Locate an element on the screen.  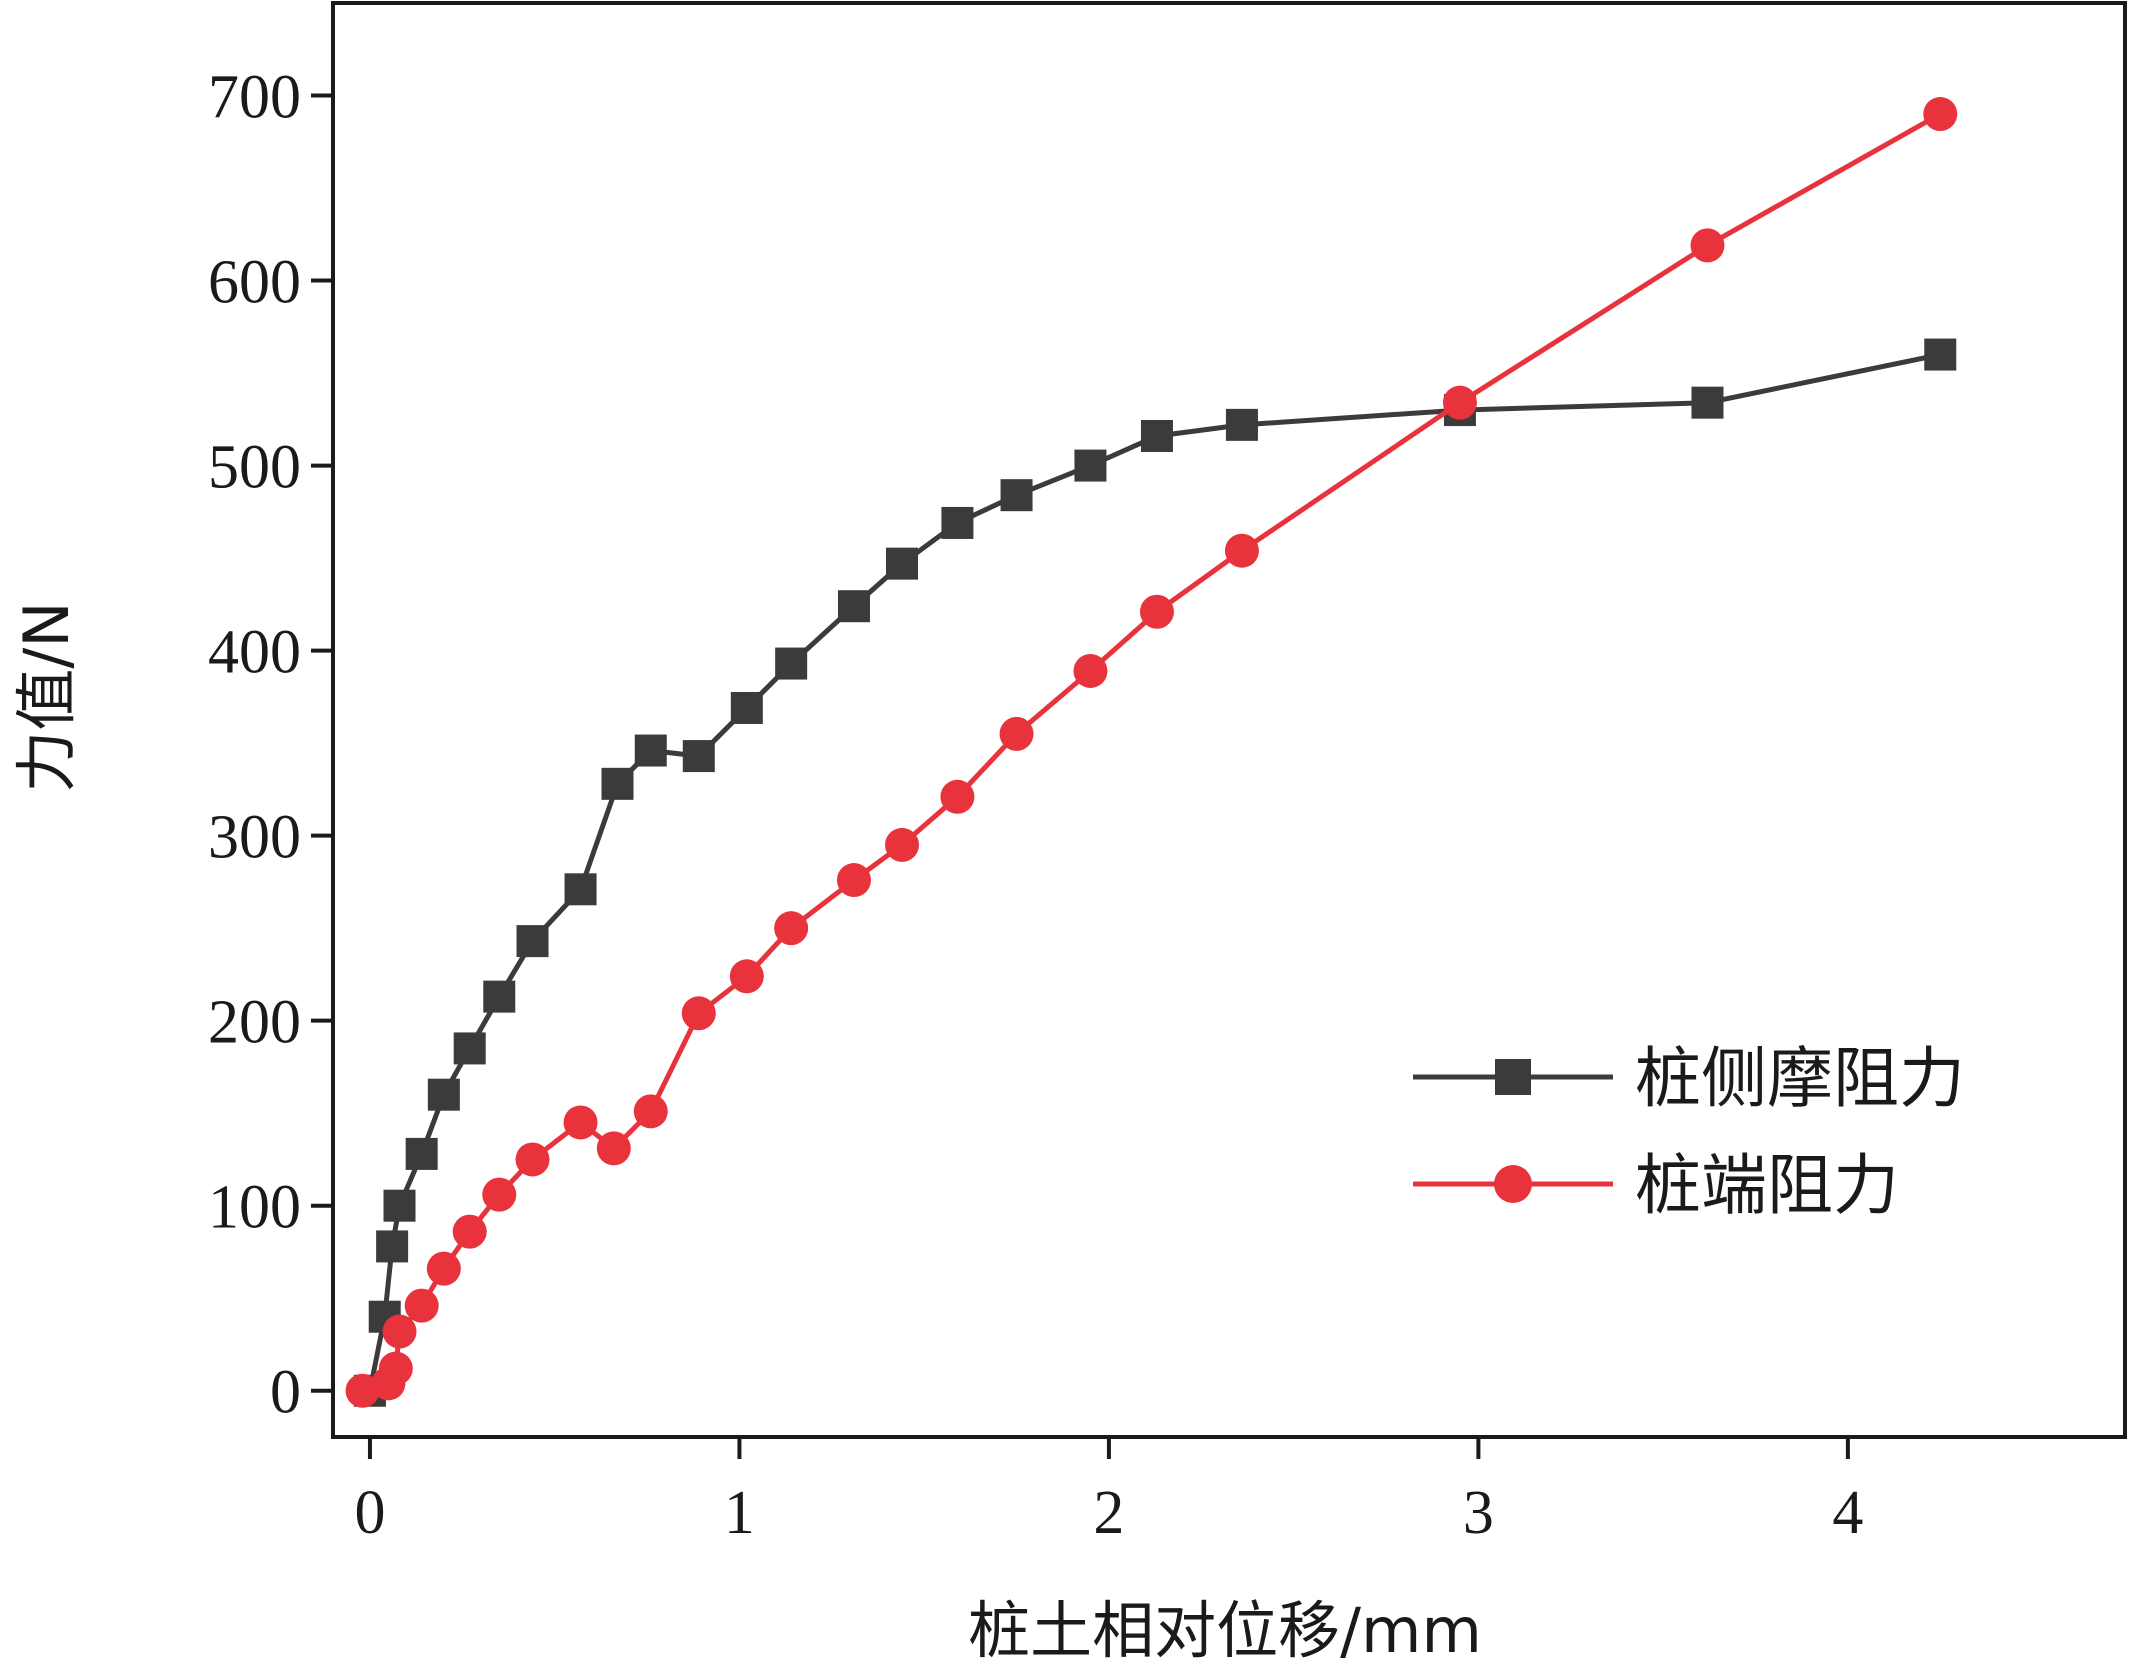
y-axis: 0 100 200 300 400 500 600 700 is located at coordinates (270, 745).